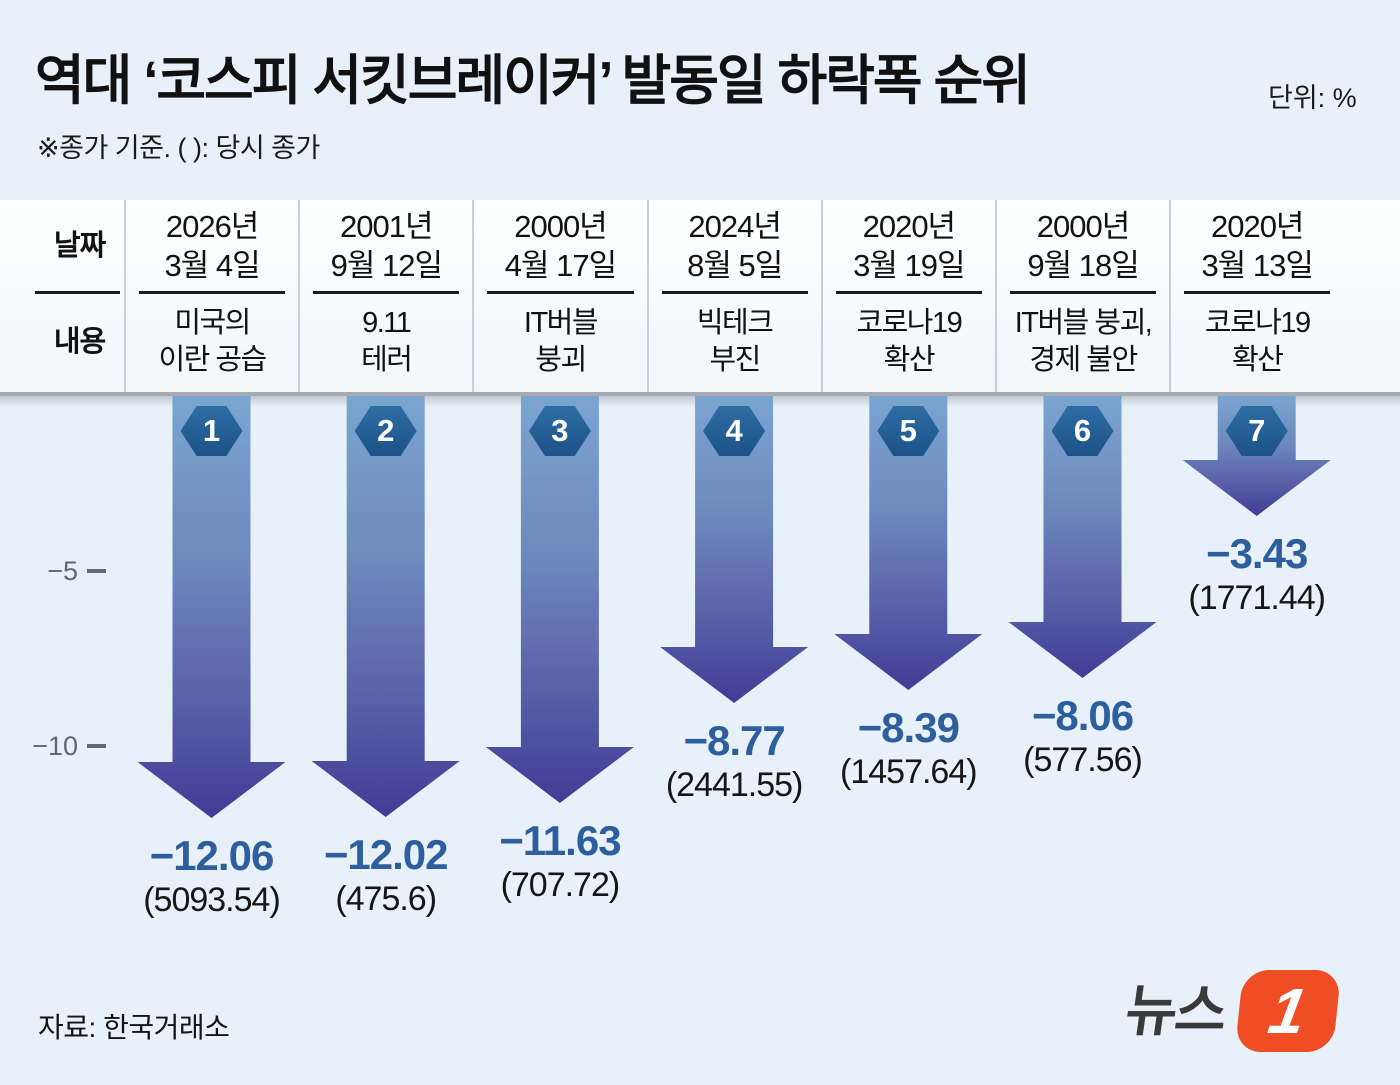 The image size is (1400, 1085). Describe the element at coordinates (134, 1027) in the screenshot. I see `source-credit: 자료: 한국거래소` at that location.